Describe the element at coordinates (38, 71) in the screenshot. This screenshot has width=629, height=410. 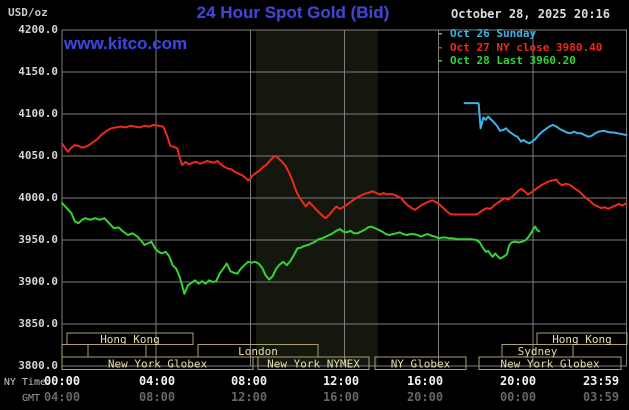
I see `y-tick-label: 4150.0` at that location.